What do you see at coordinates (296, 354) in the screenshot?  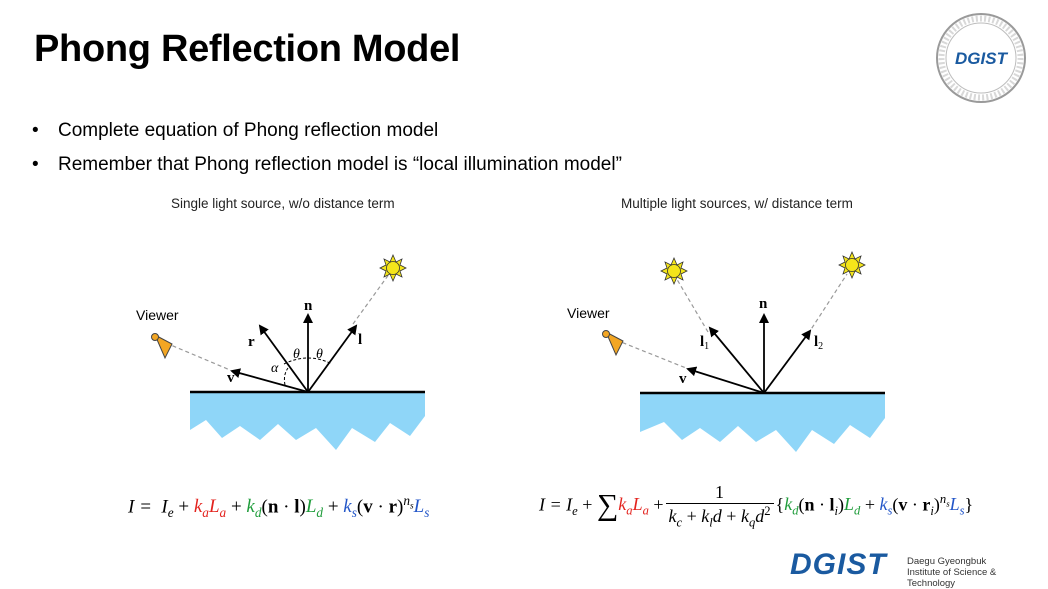 I see `label-theta-1: θ` at bounding box center [296, 354].